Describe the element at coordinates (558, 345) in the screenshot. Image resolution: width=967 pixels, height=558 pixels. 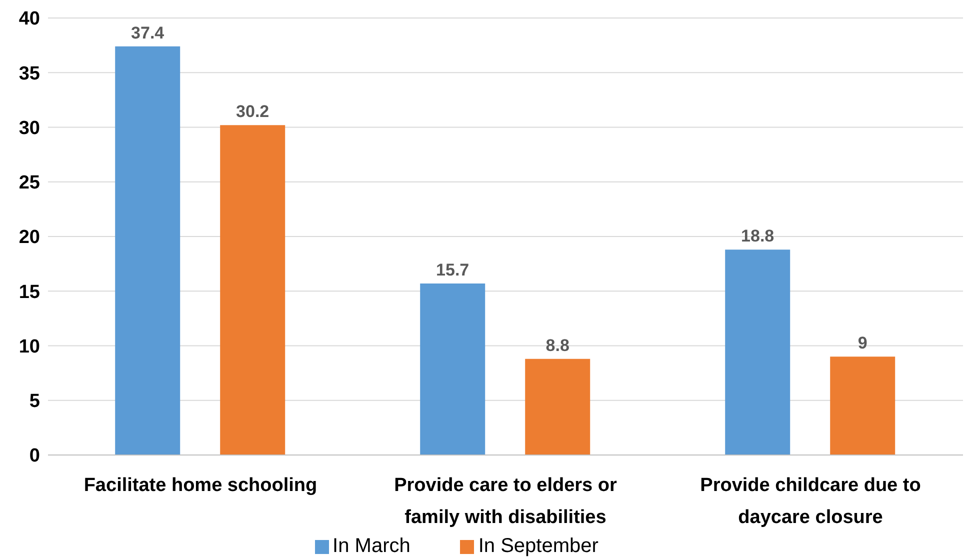
I see `data-label: 8.8` at that location.